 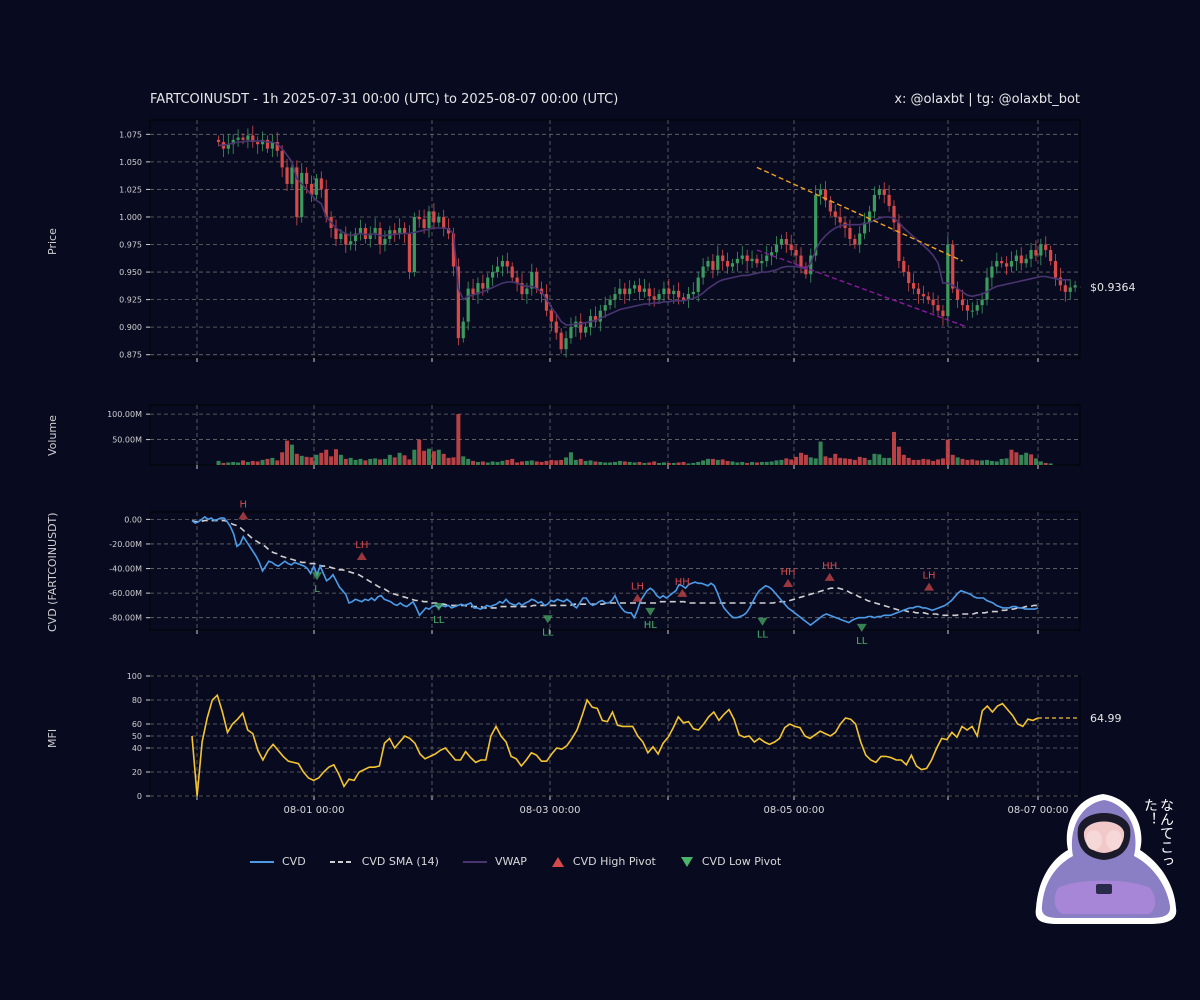 What do you see at coordinates (125, 593) in the screenshot?
I see `cvd-ytick-label: -60.00M` at bounding box center [125, 593].